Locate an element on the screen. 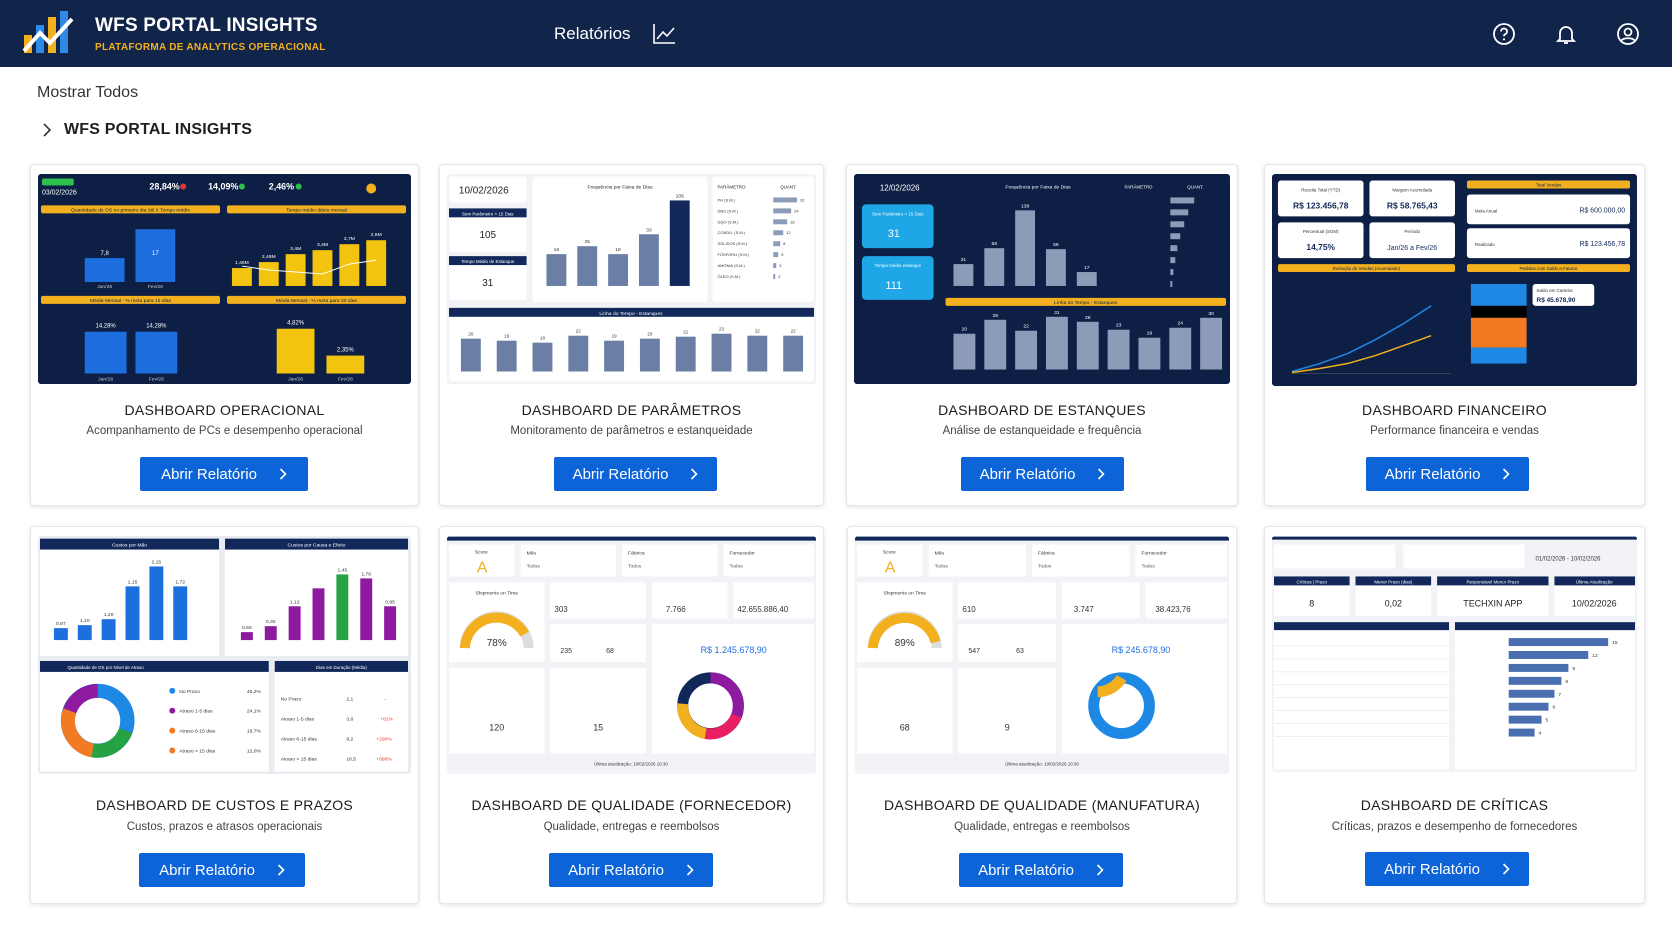  svg-text: 22 is located at coordinates (793, 331).